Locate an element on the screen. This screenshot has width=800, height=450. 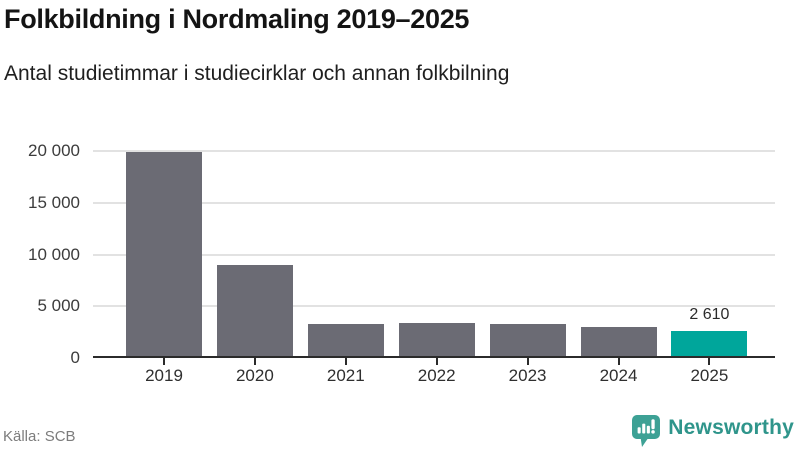
x-axis-tick-2025 is located at coordinates (709, 361).